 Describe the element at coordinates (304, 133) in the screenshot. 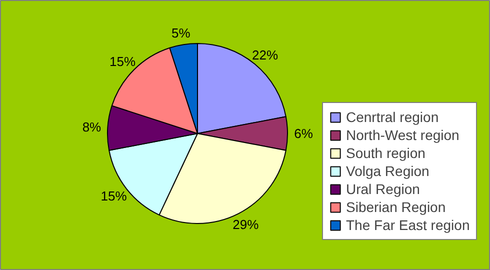

I see `data-label: 6%` at that location.